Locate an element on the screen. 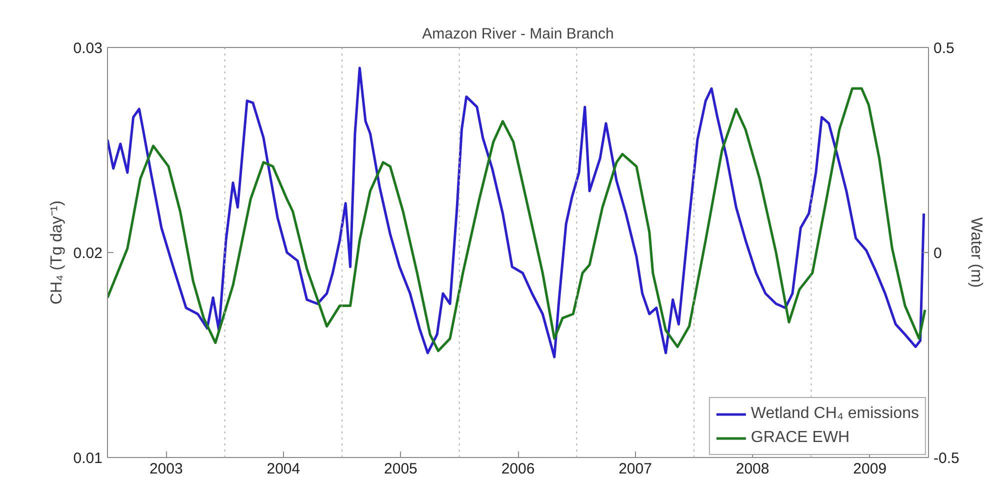  y2-tick-label: 0 is located at coordinates (938, 253).